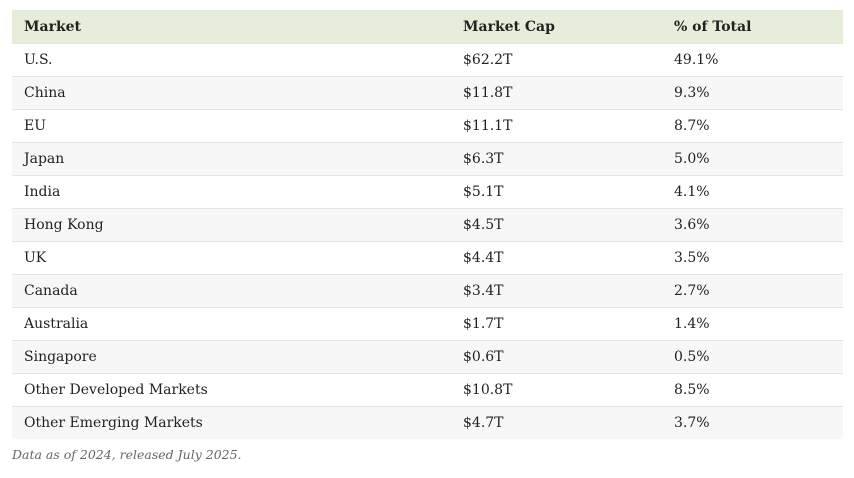  Describe the element at coordinates (231, 422) in the screenshot. I see `table-cell: Other Emerging Markets` at that location.